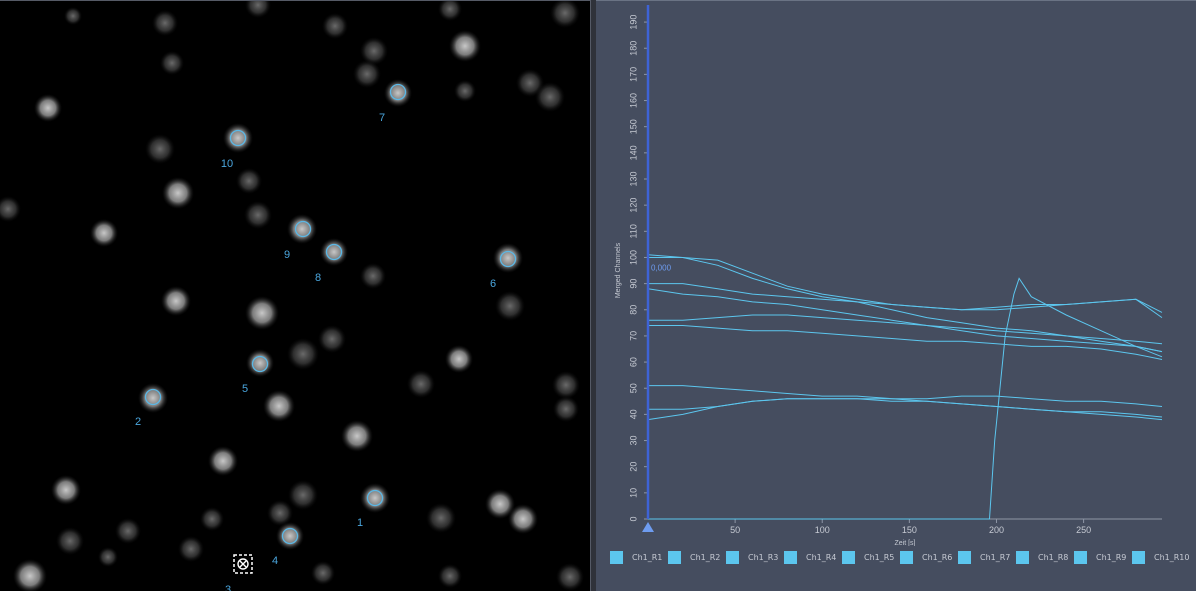  Describe the element at coordinates (633, 231) in the screenshot. I see `y-tick-label: 110` at that location.